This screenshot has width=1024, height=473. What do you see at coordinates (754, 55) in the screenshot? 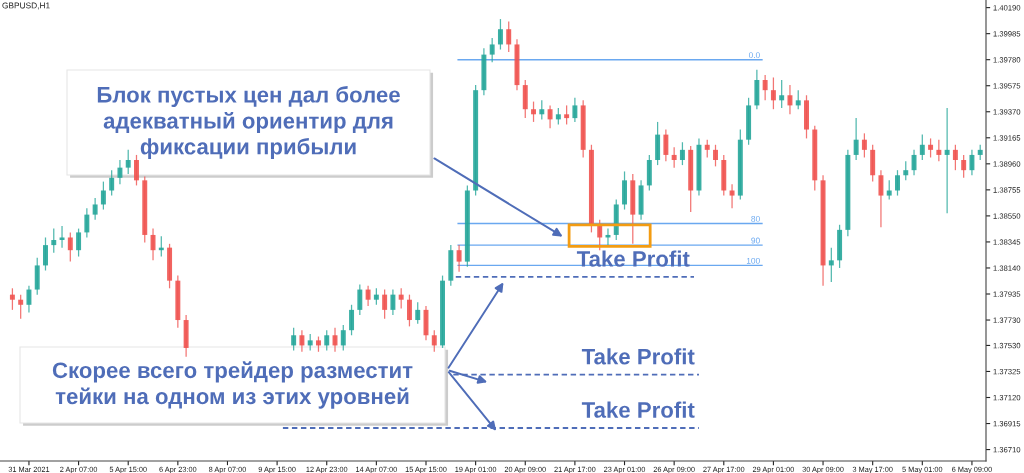
I see `annotation: 0.0` at bounding box center [754, 55].